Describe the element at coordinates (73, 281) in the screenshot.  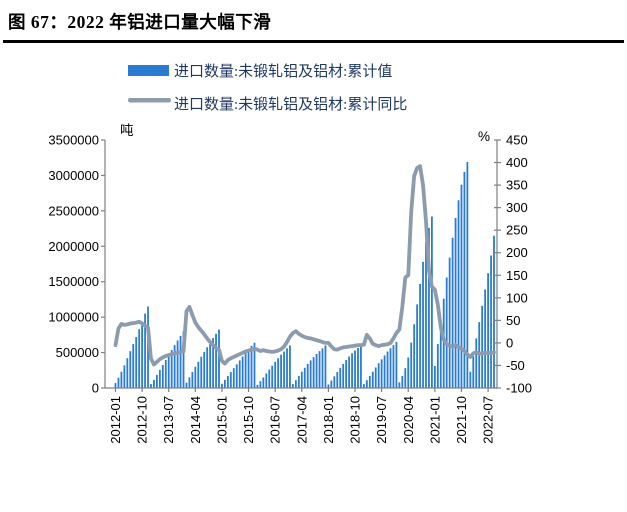
I see `left-axis-tick-label: 1500000` at that location.